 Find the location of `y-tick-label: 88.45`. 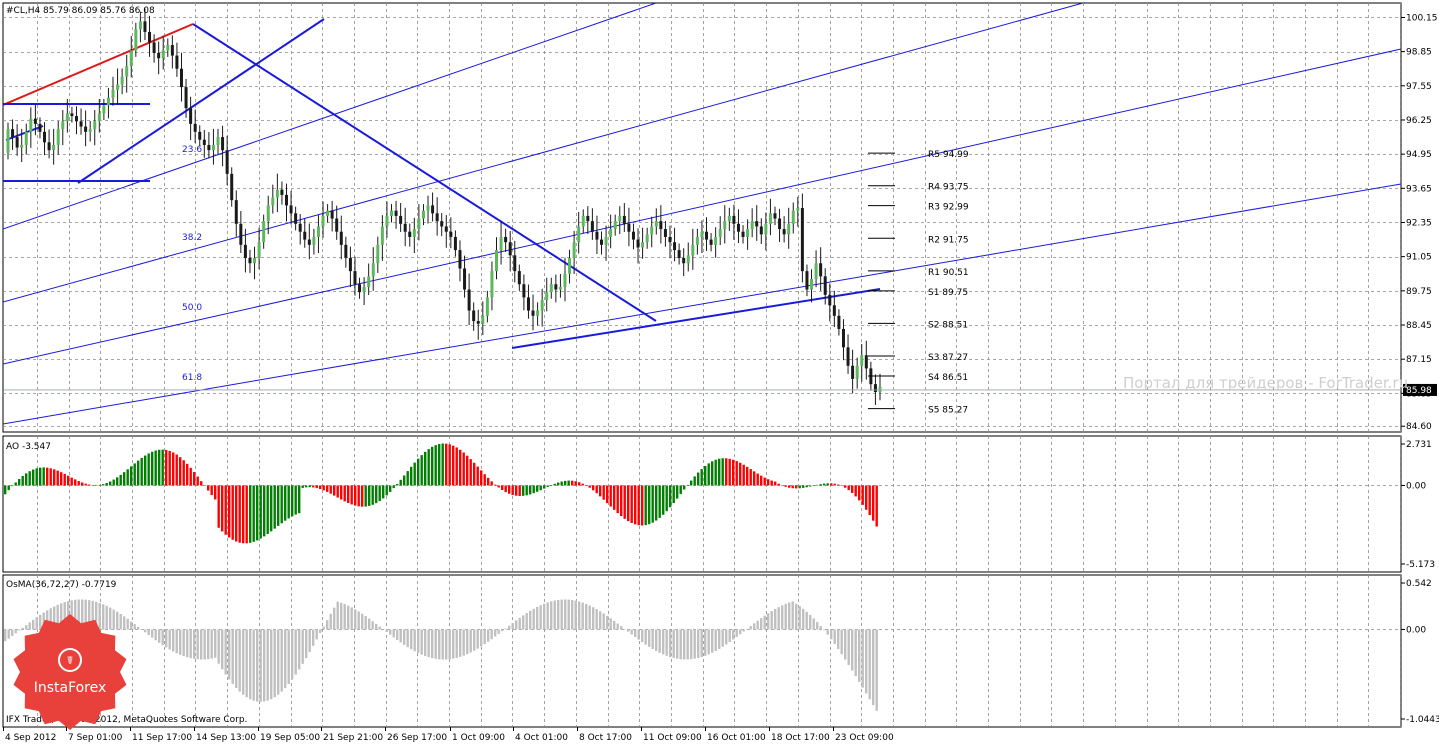

y-tick-label: 88.45 is located at coordinates (1419, 326).